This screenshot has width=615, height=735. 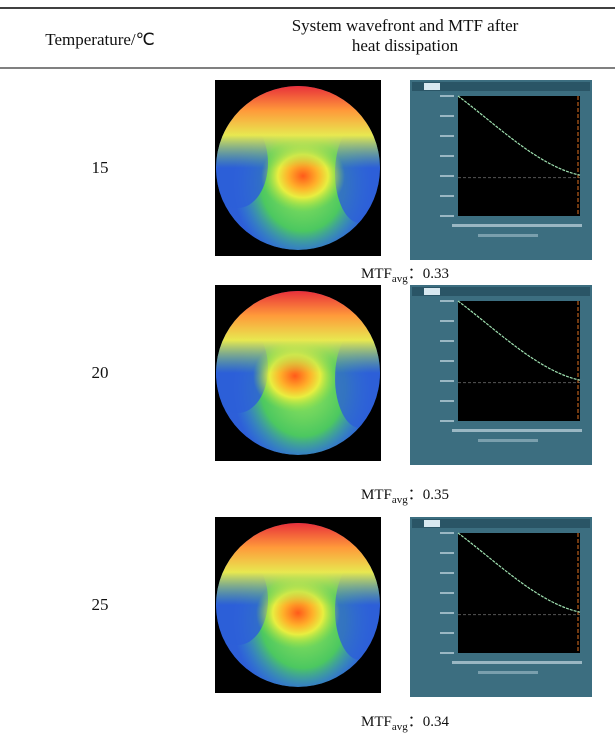 I want to click on mtf-value: 0.34, so click(x=435, y=722).